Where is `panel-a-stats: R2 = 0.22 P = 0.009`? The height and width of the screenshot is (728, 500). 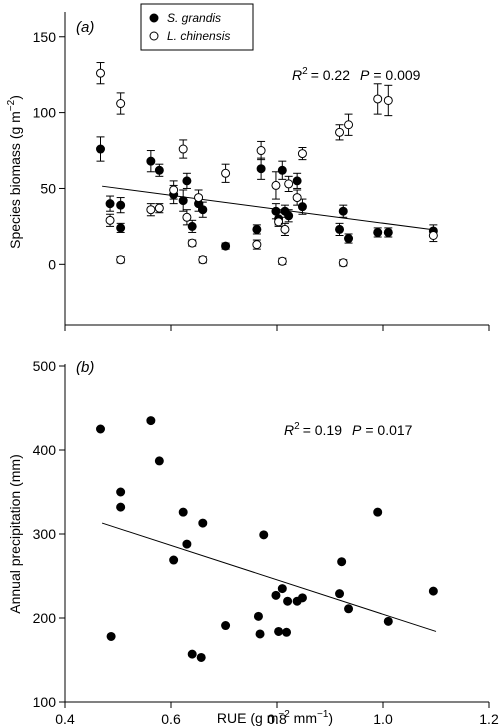 panel-a-stats: R2 = 0.22 P = 0.009 is located at coordinates (356, 74).